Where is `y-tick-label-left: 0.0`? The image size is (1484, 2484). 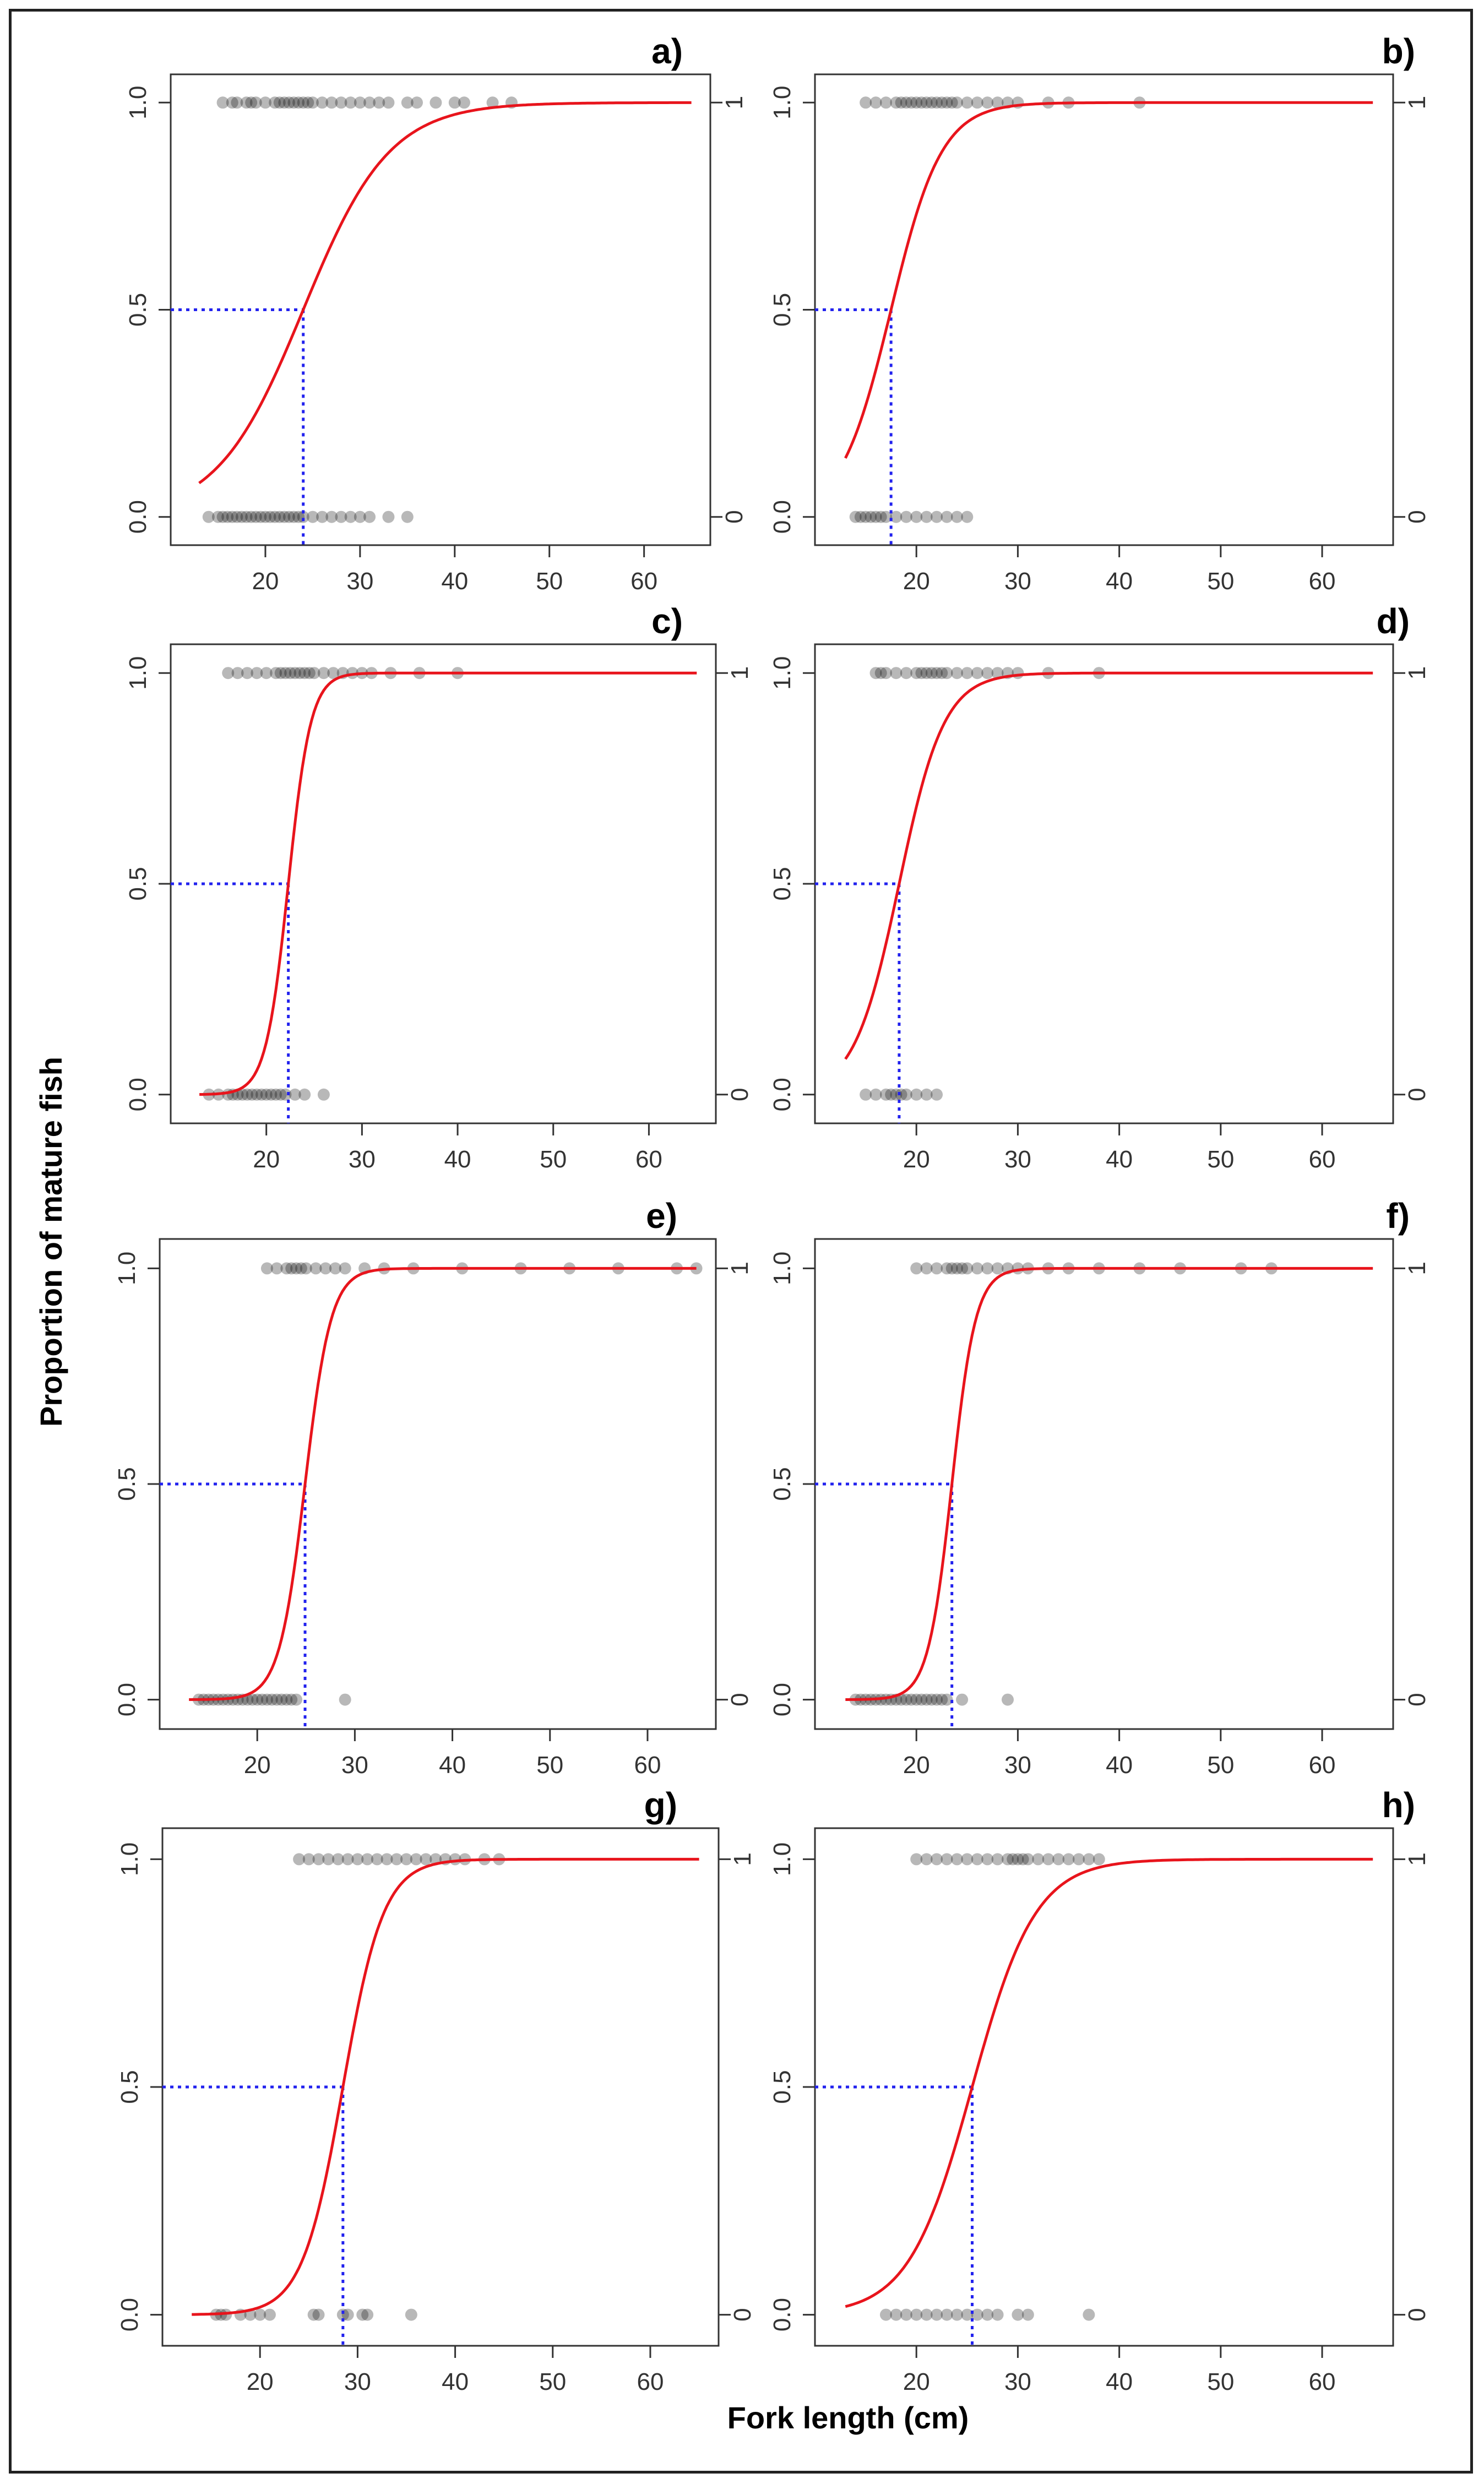 y-tick-label-left: 0.0 is located at coordinates (782, 2315).